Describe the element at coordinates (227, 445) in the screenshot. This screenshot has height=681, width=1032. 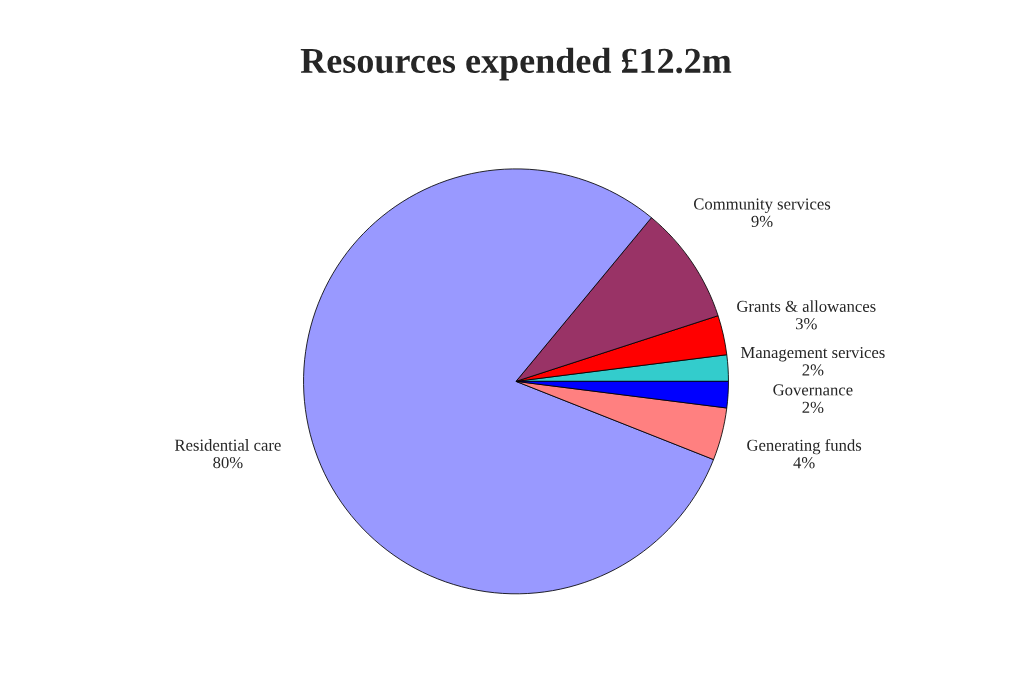
I see `slice-label: Residential care` at that location.